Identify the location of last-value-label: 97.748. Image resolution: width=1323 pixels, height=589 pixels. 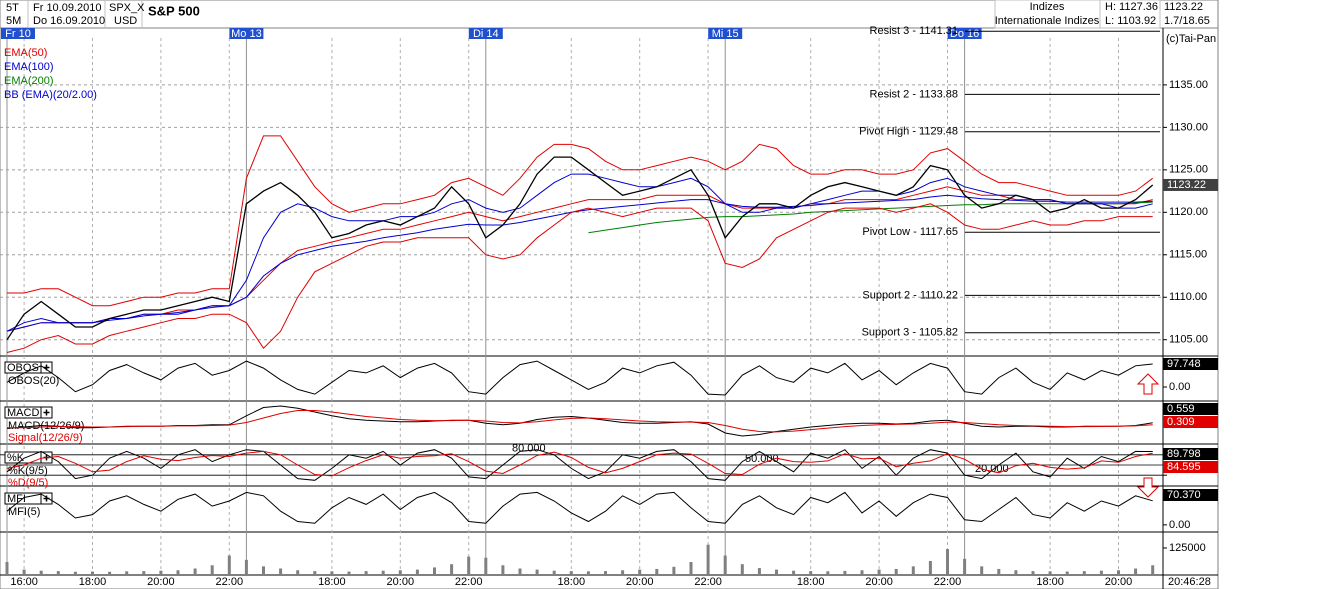
(1184, 364).